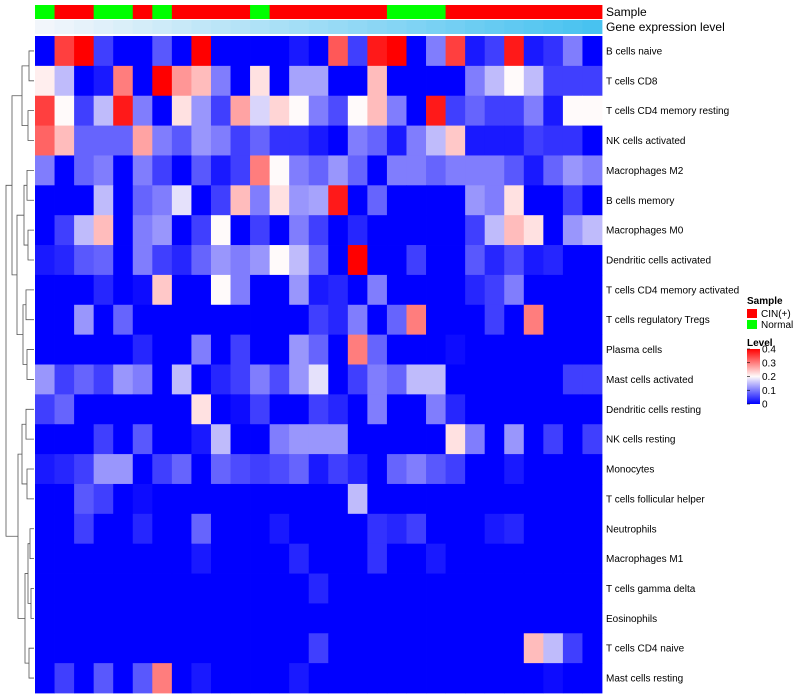 The width and height of the screenshot is (800, 700). I want to click on row-label: Mast cells resting, so click(644, 679).